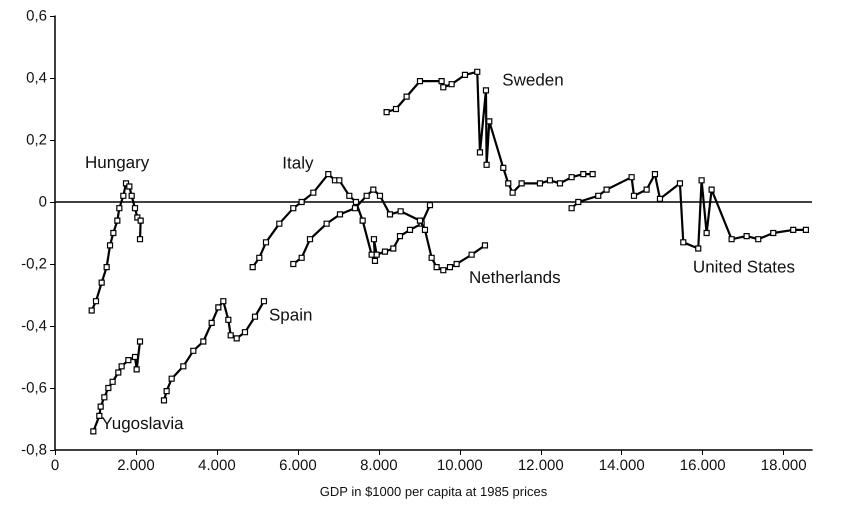  I want to click on x-axis-title: GDP in $1000 per capita at 1985 prices, so click(434, 491).